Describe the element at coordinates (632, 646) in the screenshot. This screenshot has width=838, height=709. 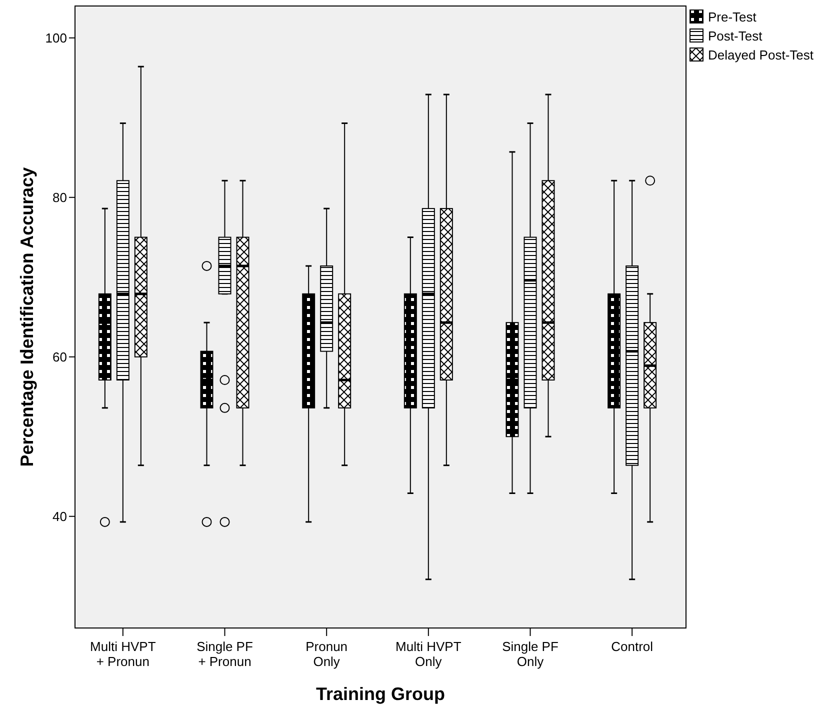
I see `x-tick-label: Control` at that location.